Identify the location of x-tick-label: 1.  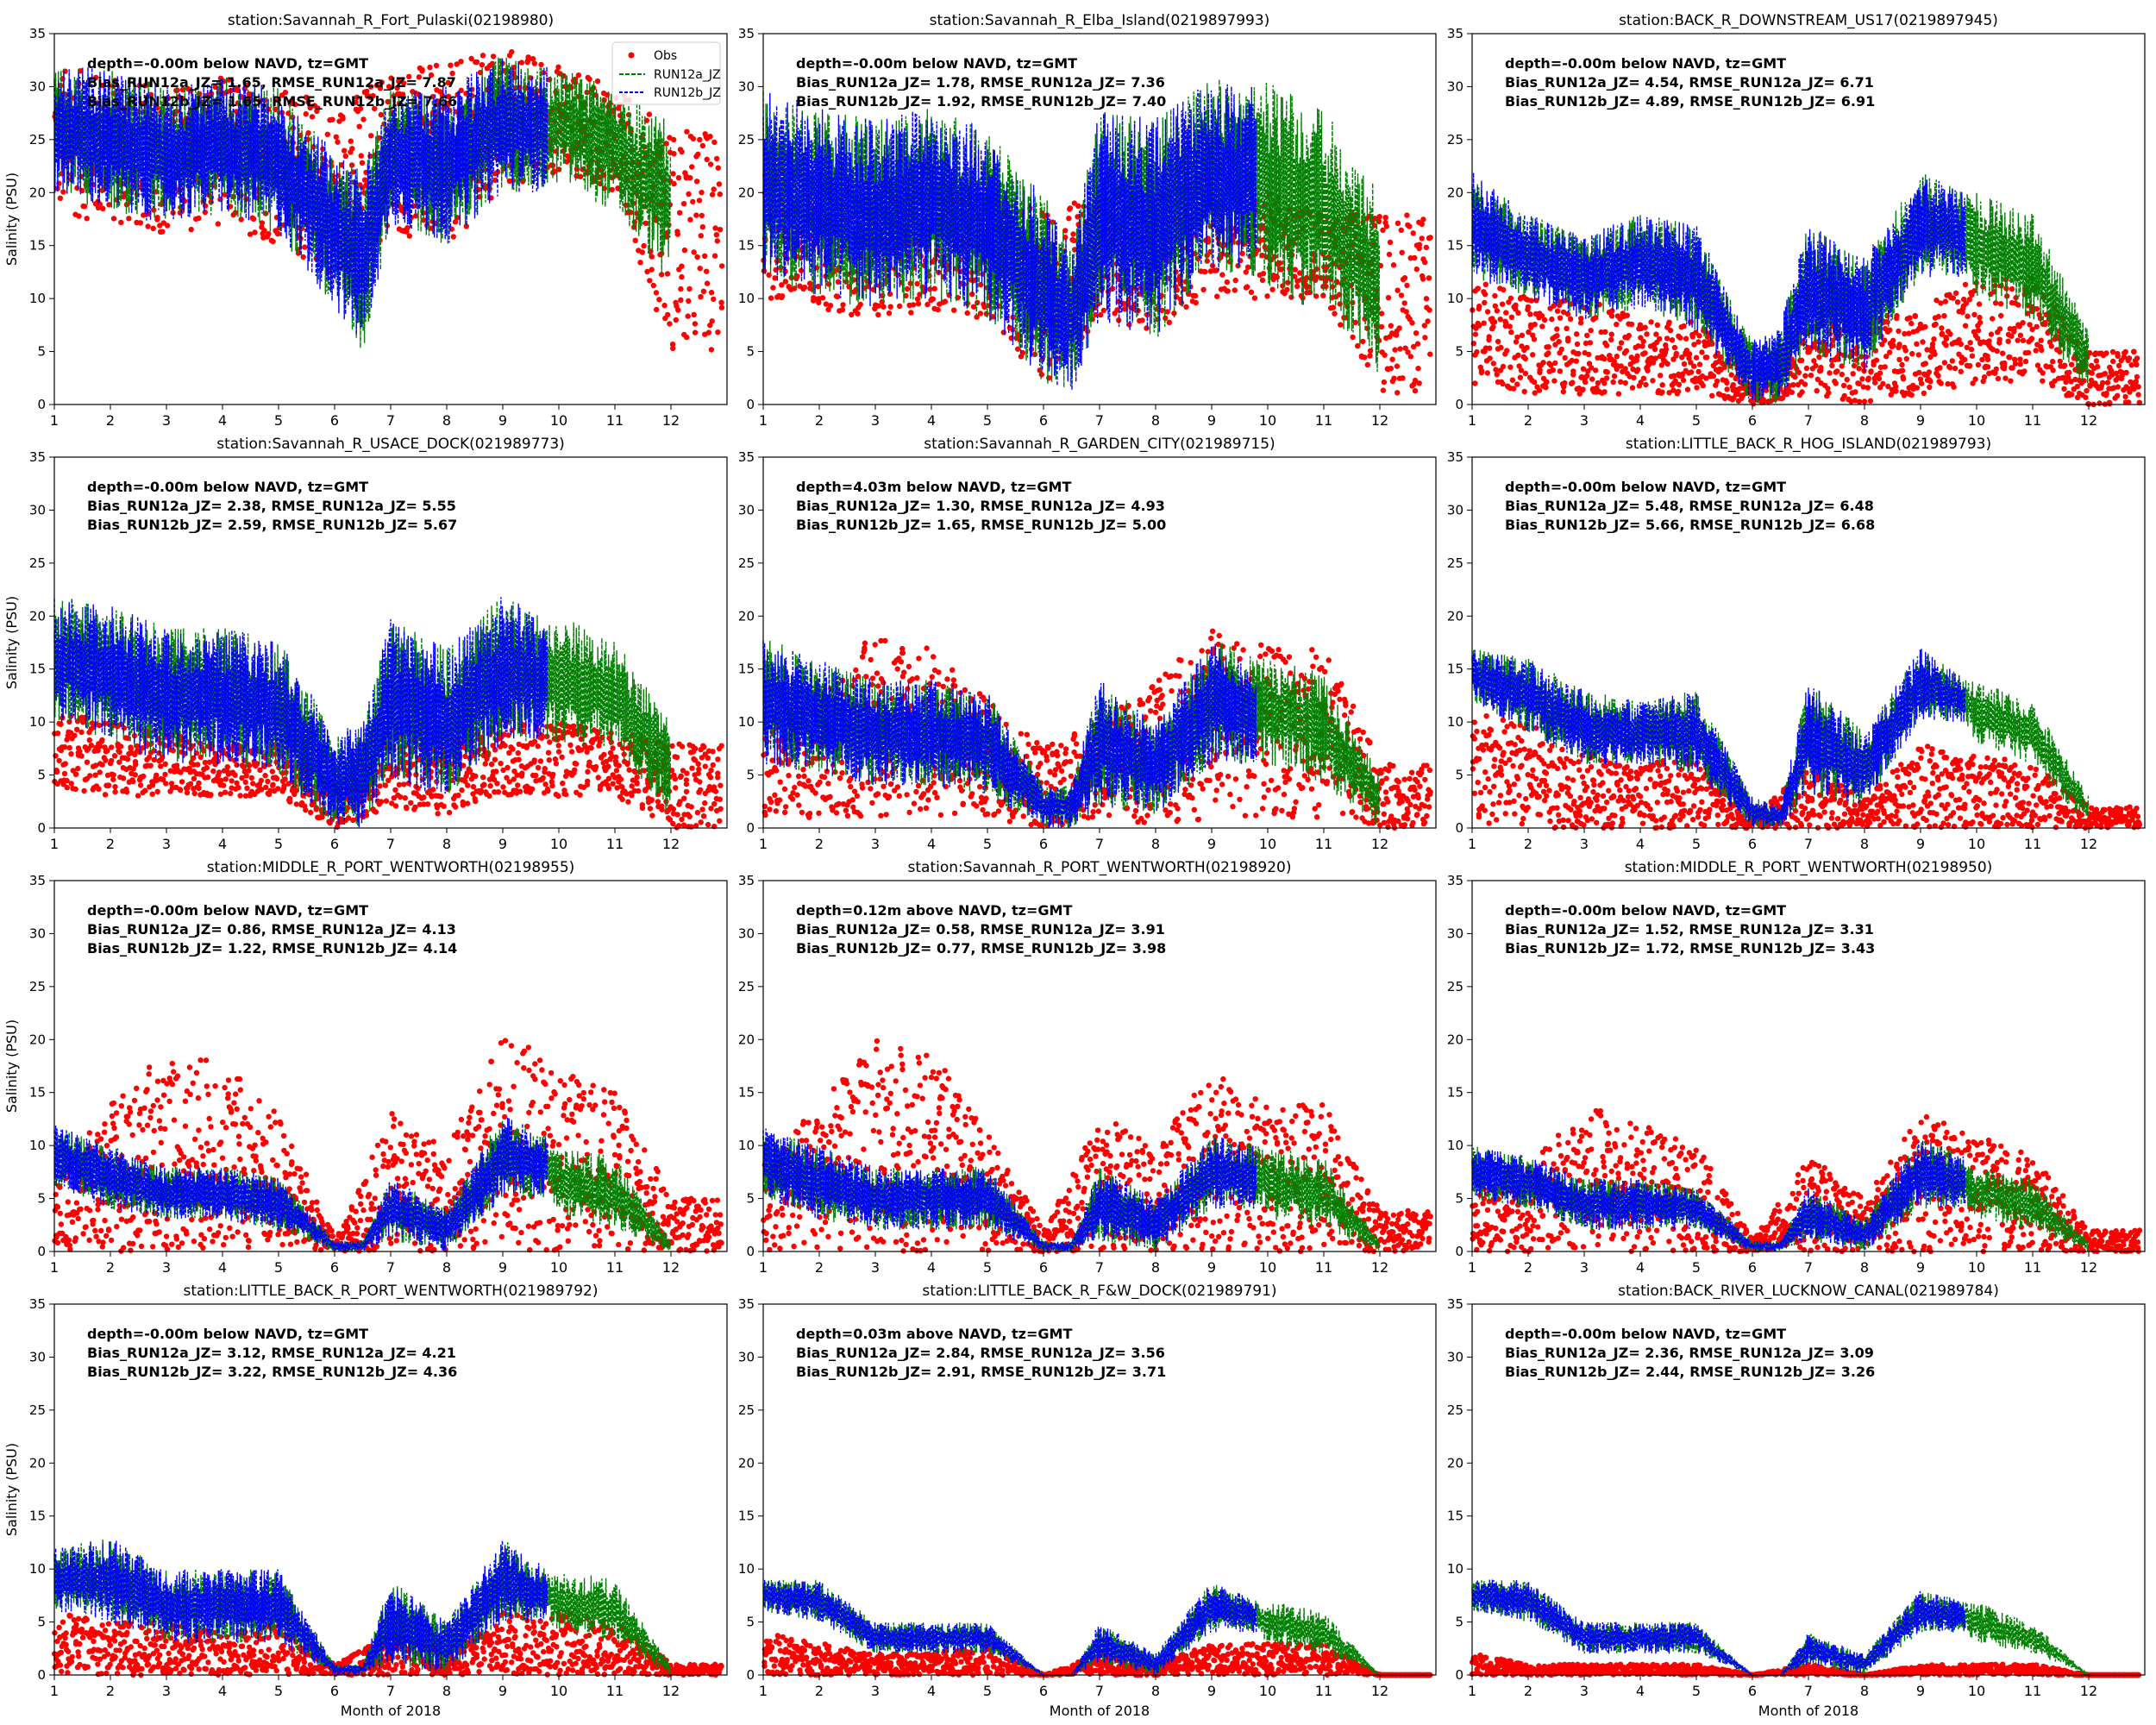
(1472, 421).